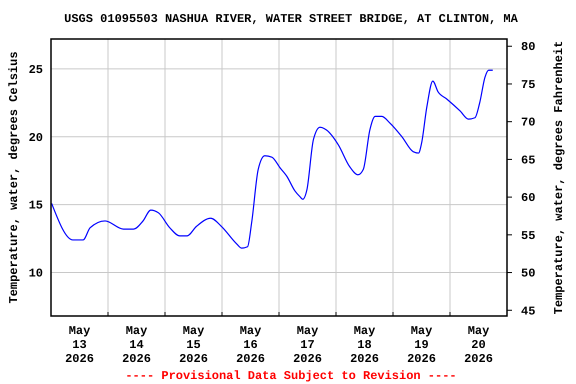 This screenshot has width=576, height=384. Describe the element at coordinates (528, 198) in the screenshot. I see `y2-tick-label: 60` at that location.